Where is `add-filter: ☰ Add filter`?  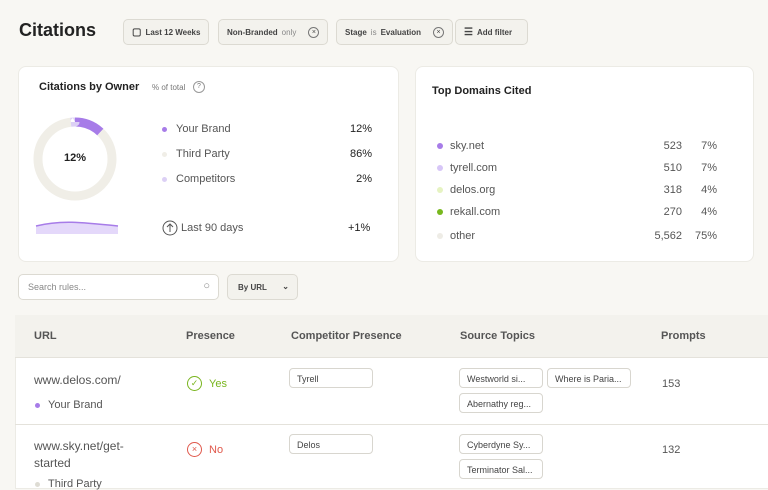 add-filter: ☰ Add filter is located at coordinates (491, 32).